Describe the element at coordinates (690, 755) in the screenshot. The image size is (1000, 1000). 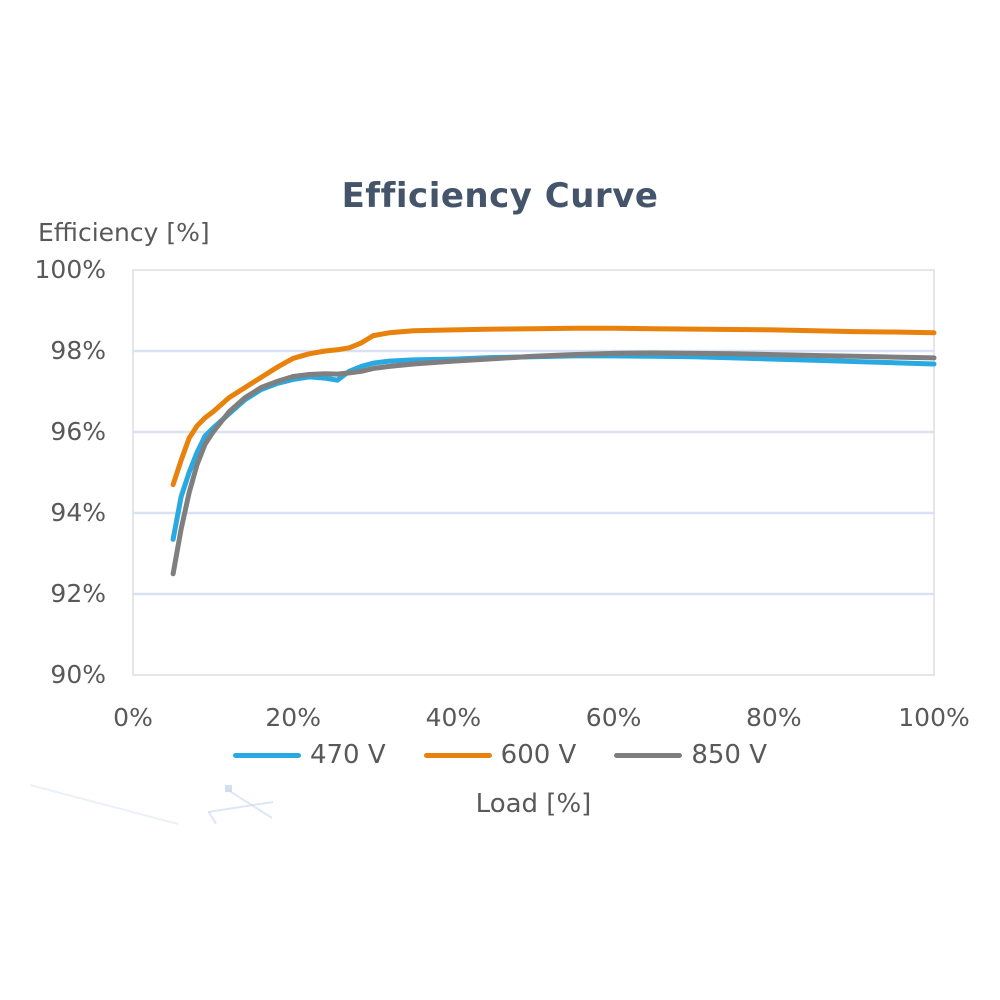
I see `legend-item-850-v: 850 V` at that location.